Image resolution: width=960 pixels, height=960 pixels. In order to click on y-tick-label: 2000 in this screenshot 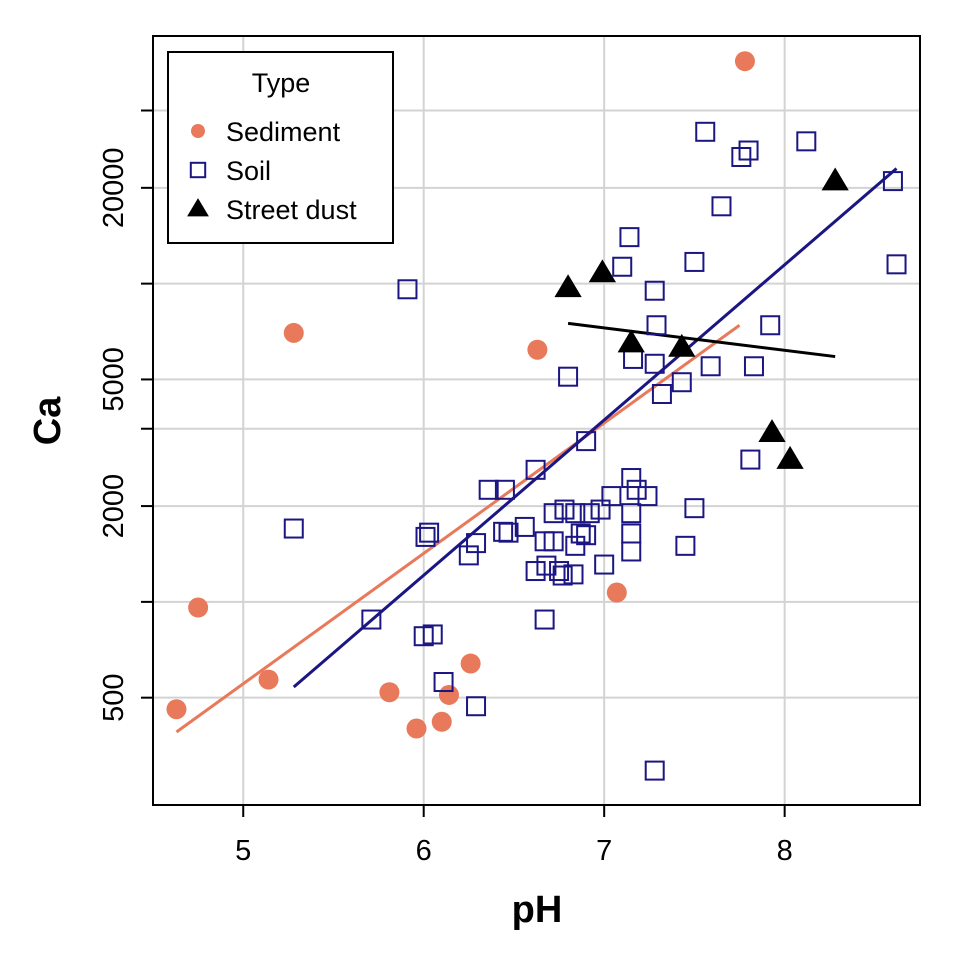, I will do `click(114, 506)`.